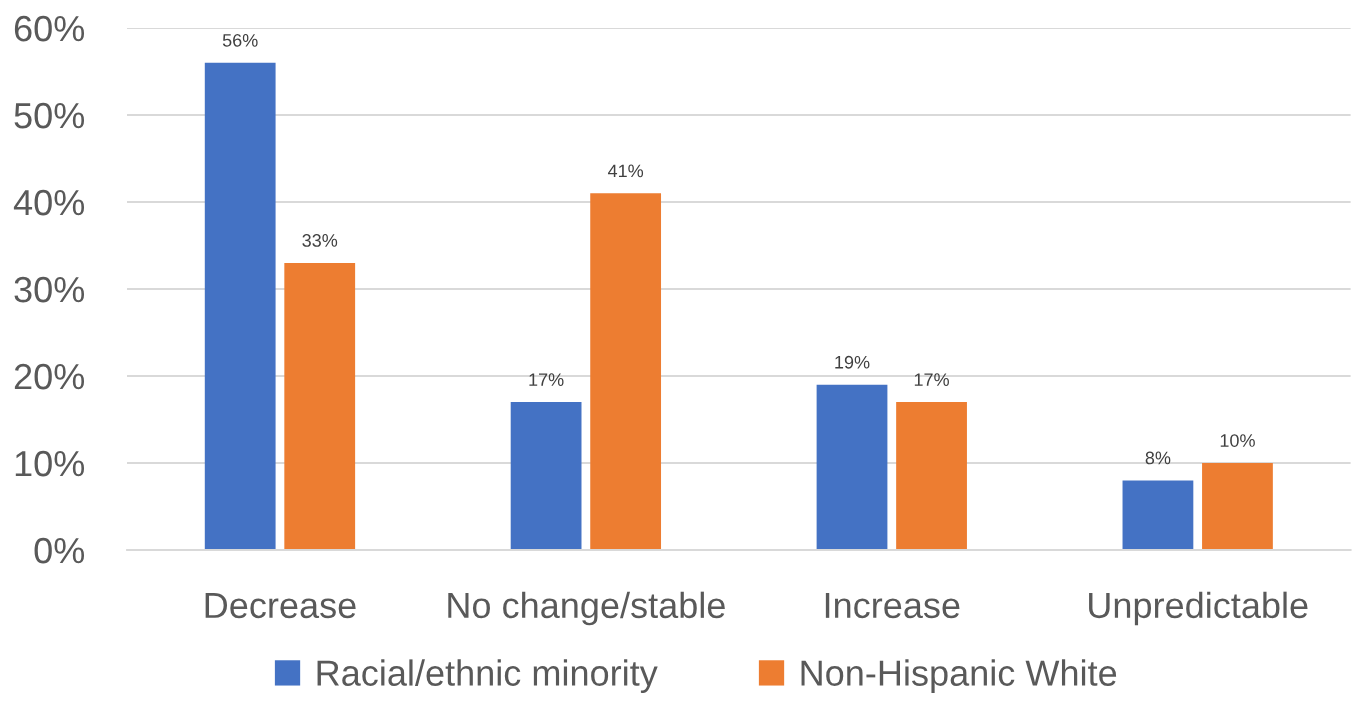 The image size is (1352, 701). Describe the element at coordinates (852, 362) in the screenshot. I see `data-label: 19%` at that location.